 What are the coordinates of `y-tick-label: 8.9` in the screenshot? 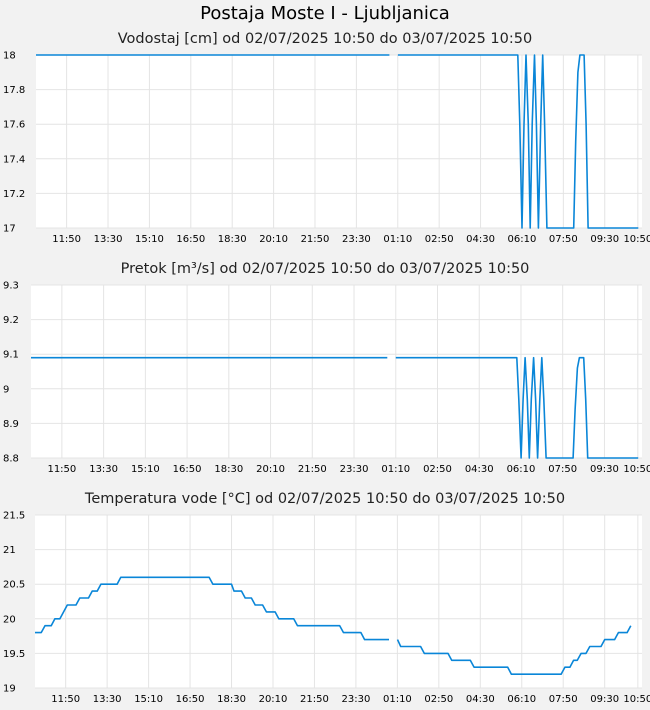 It's located at (11, 424).